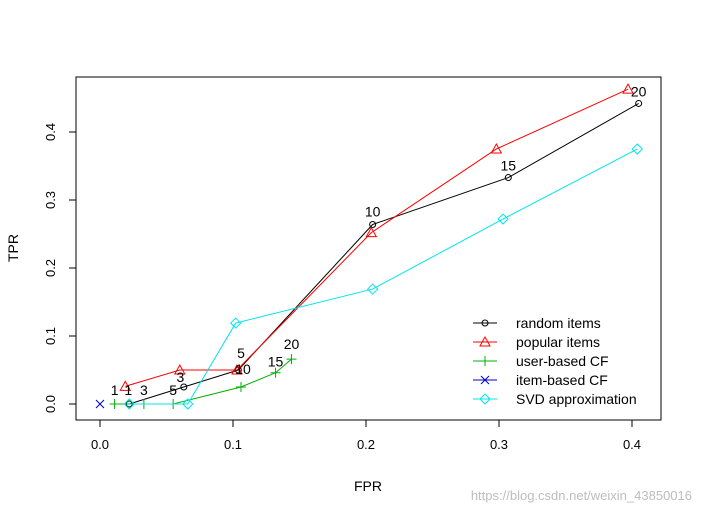  What do you see at coordinates (50, 404) in the screenshot?
I see `y-tick-label: 0.0` at bounding box center [50, 404].